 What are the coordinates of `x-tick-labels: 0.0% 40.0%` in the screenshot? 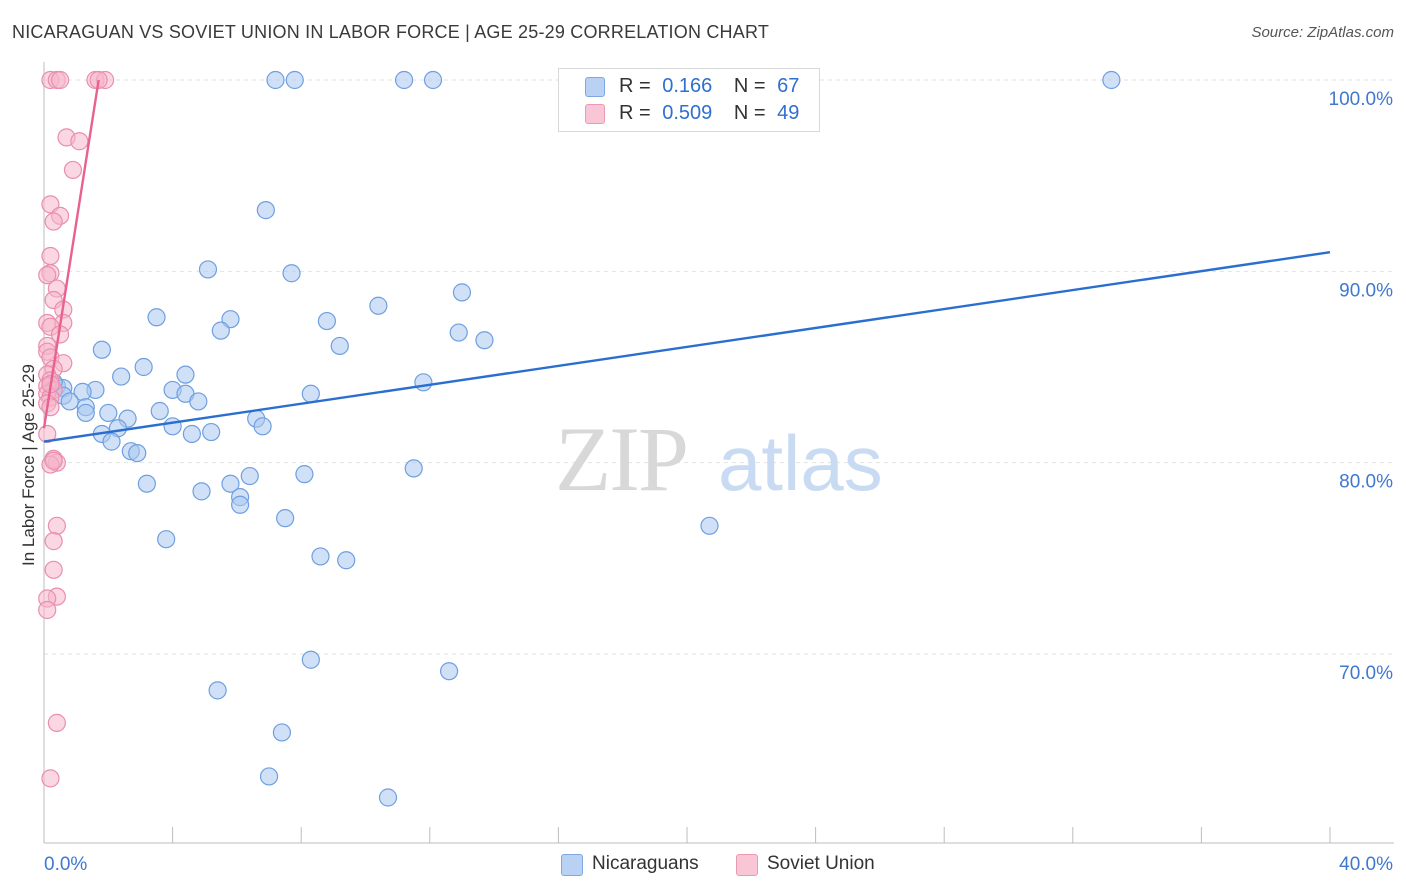 It's located at (718, 864).